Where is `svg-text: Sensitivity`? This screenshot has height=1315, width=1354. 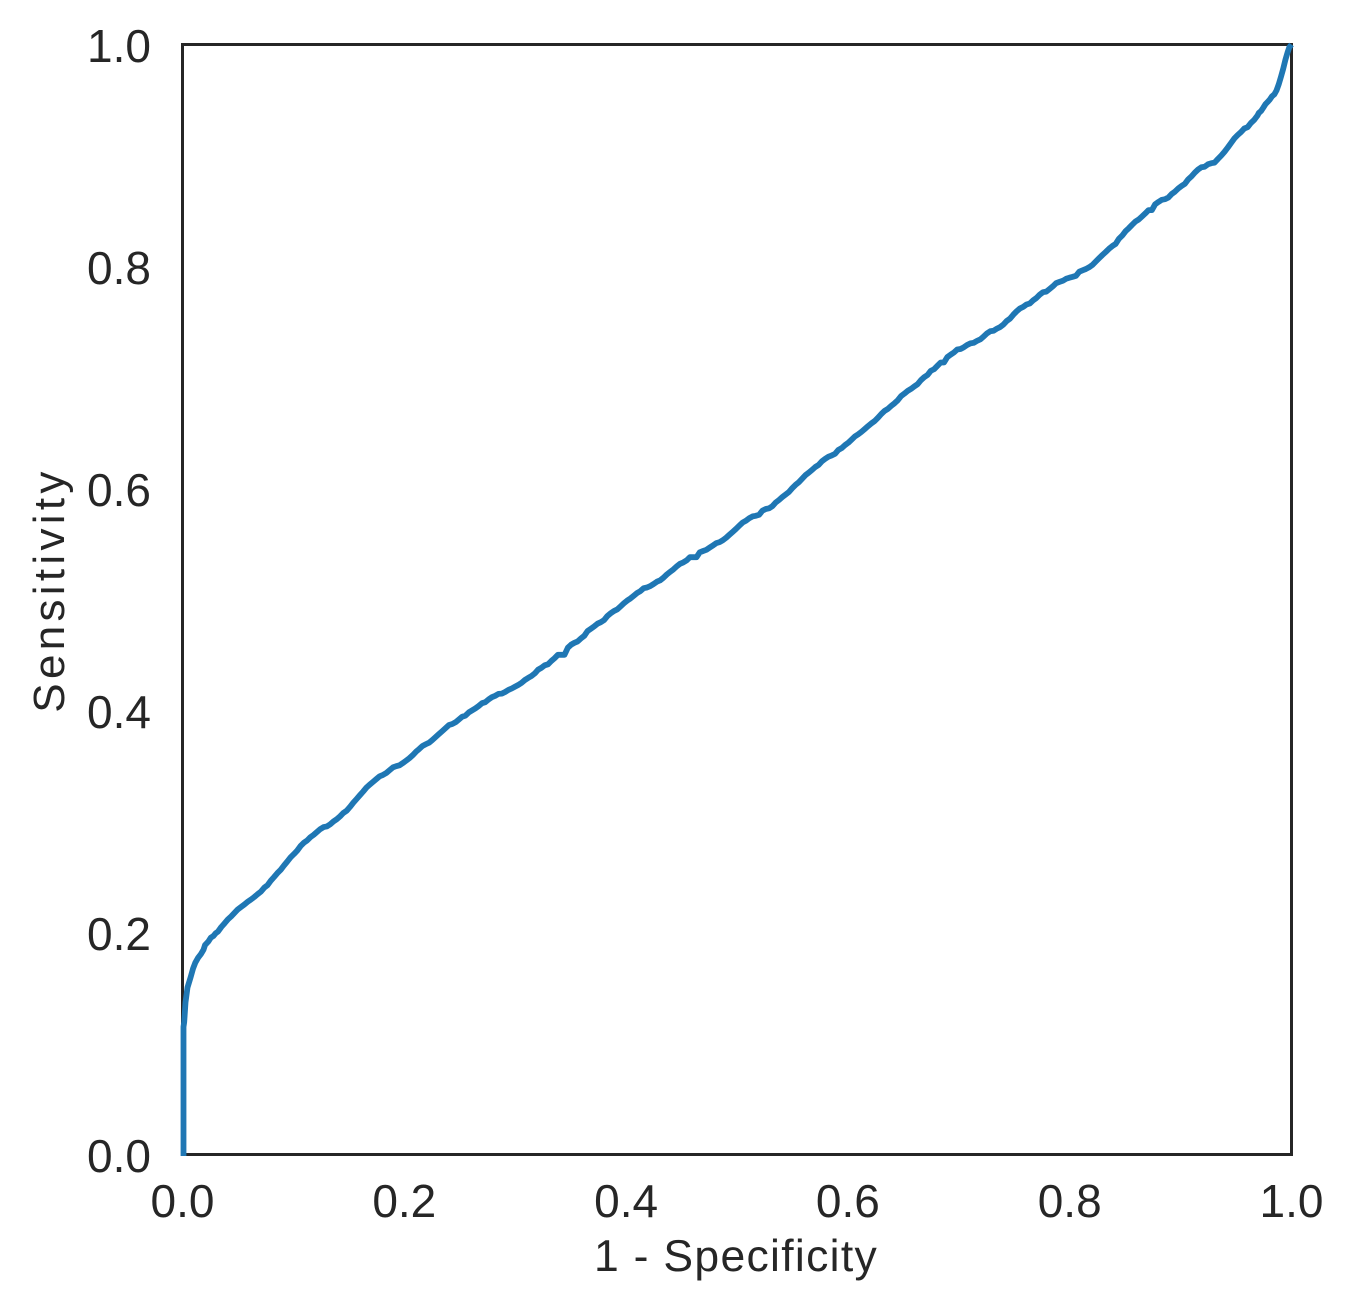
svg-text: Sensitivity is located at coordinates (49, 589).